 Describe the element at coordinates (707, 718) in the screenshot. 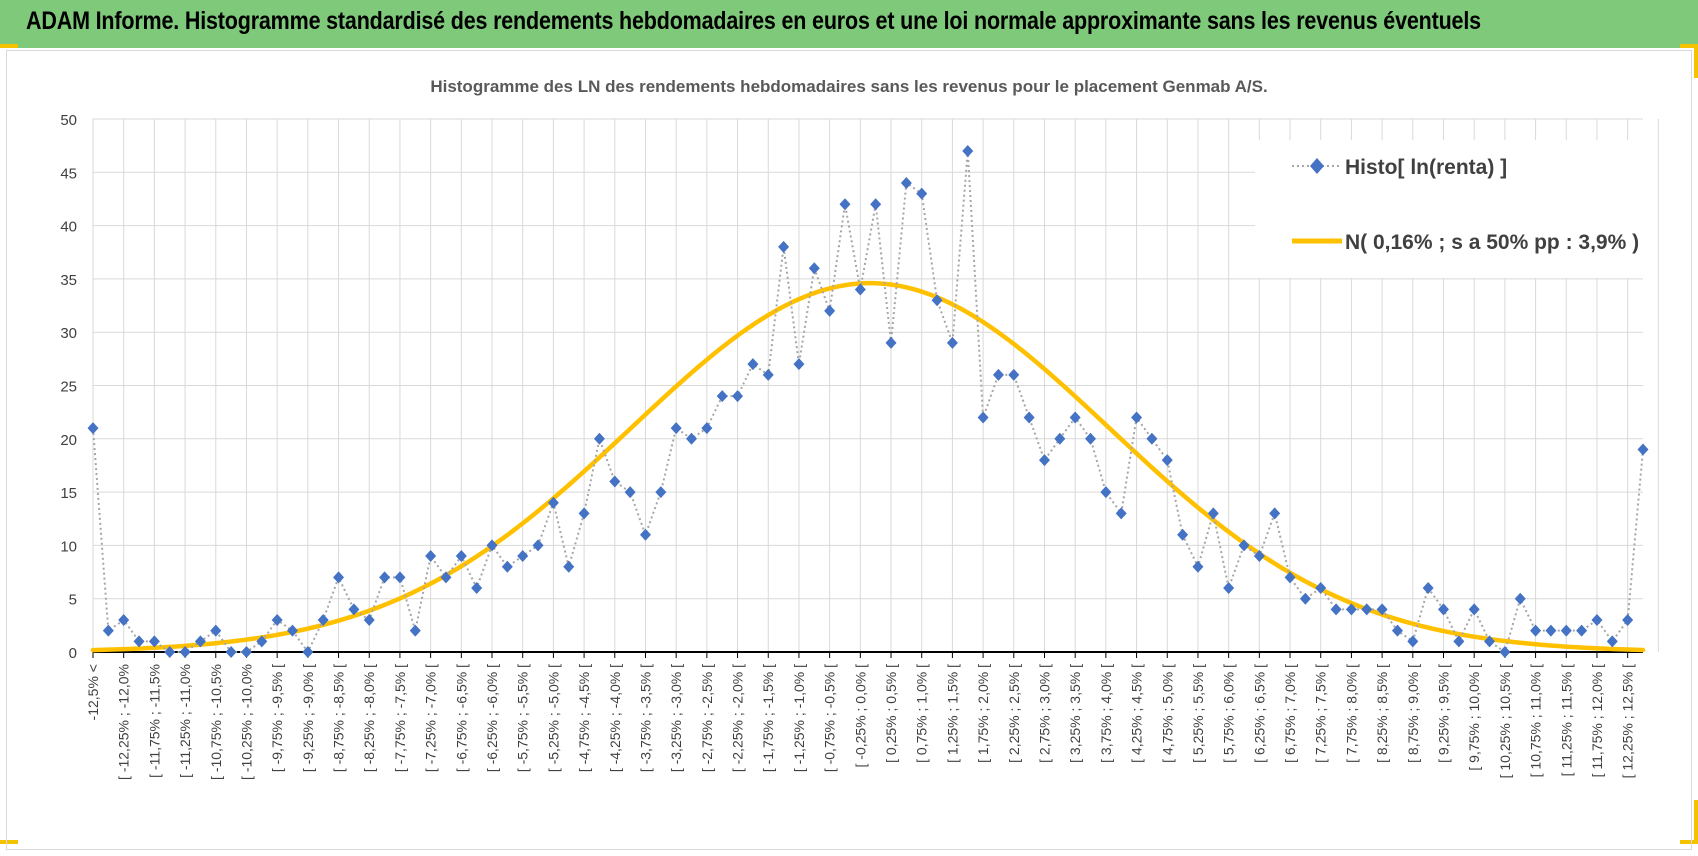

I see `x-tick-label: [ -2,75% ; -2,5% [` at that location.